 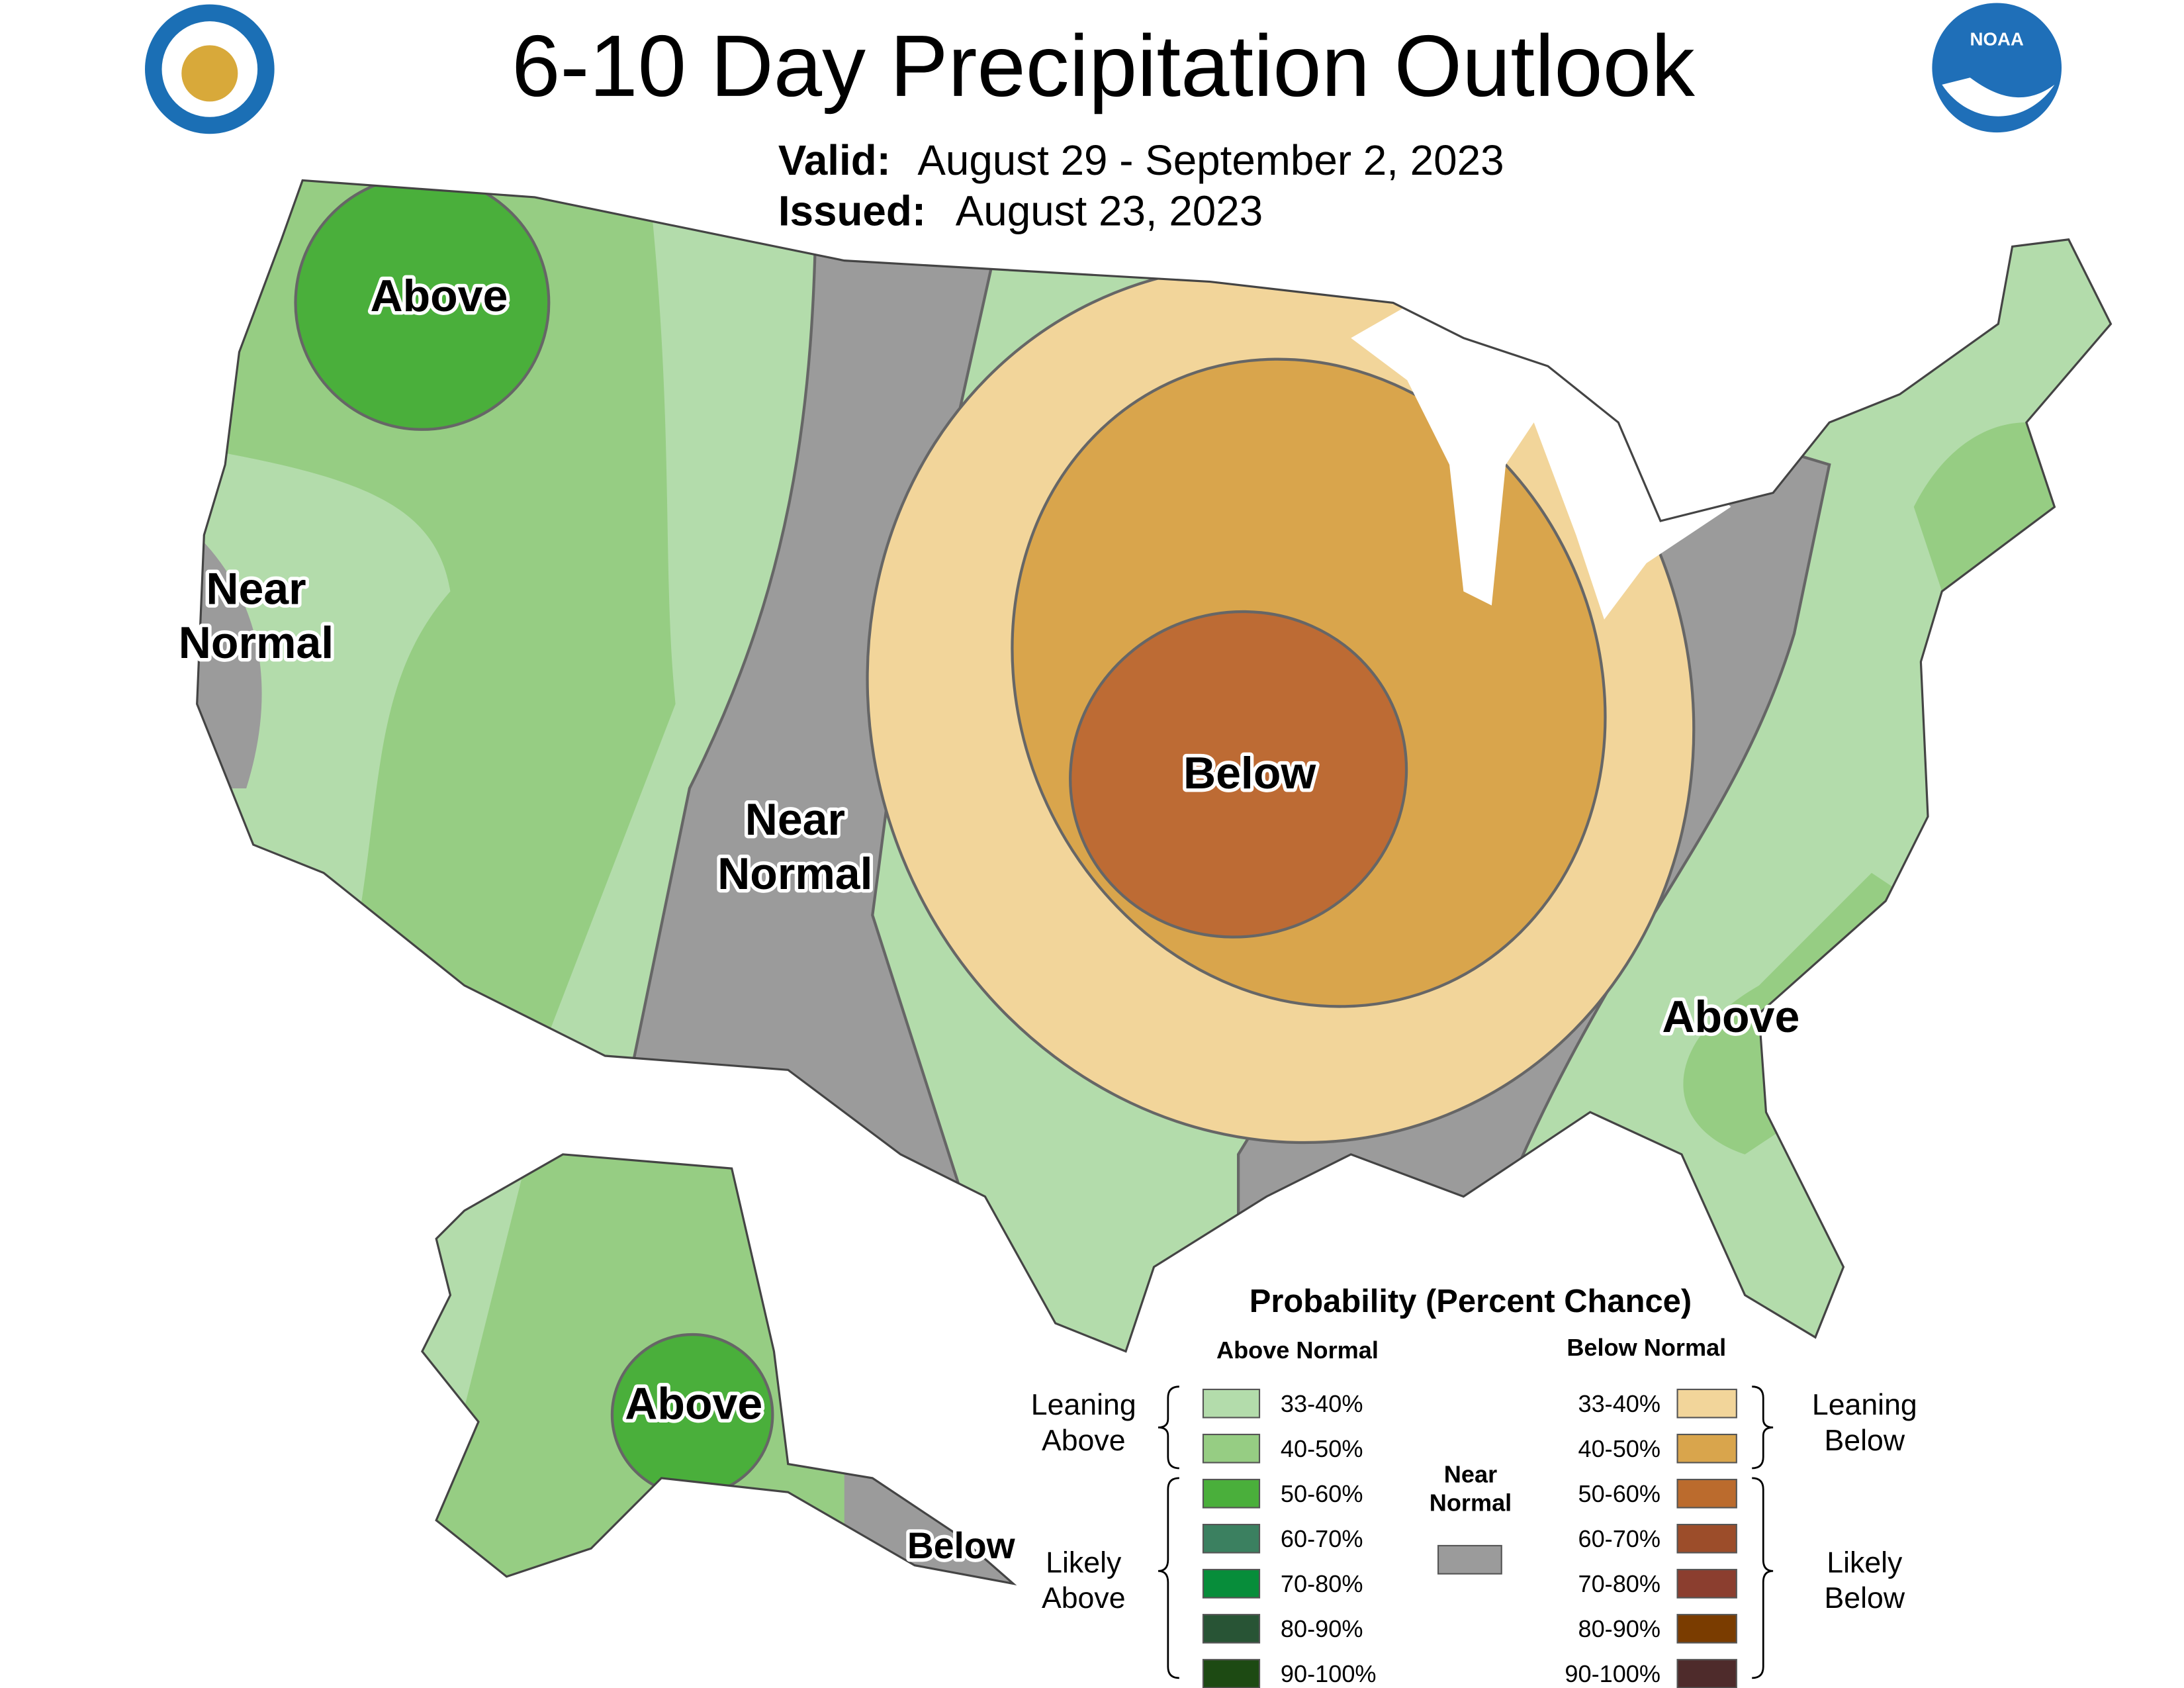 I want to click on noaa-text: NOAA, so click(x=1997, y=38).